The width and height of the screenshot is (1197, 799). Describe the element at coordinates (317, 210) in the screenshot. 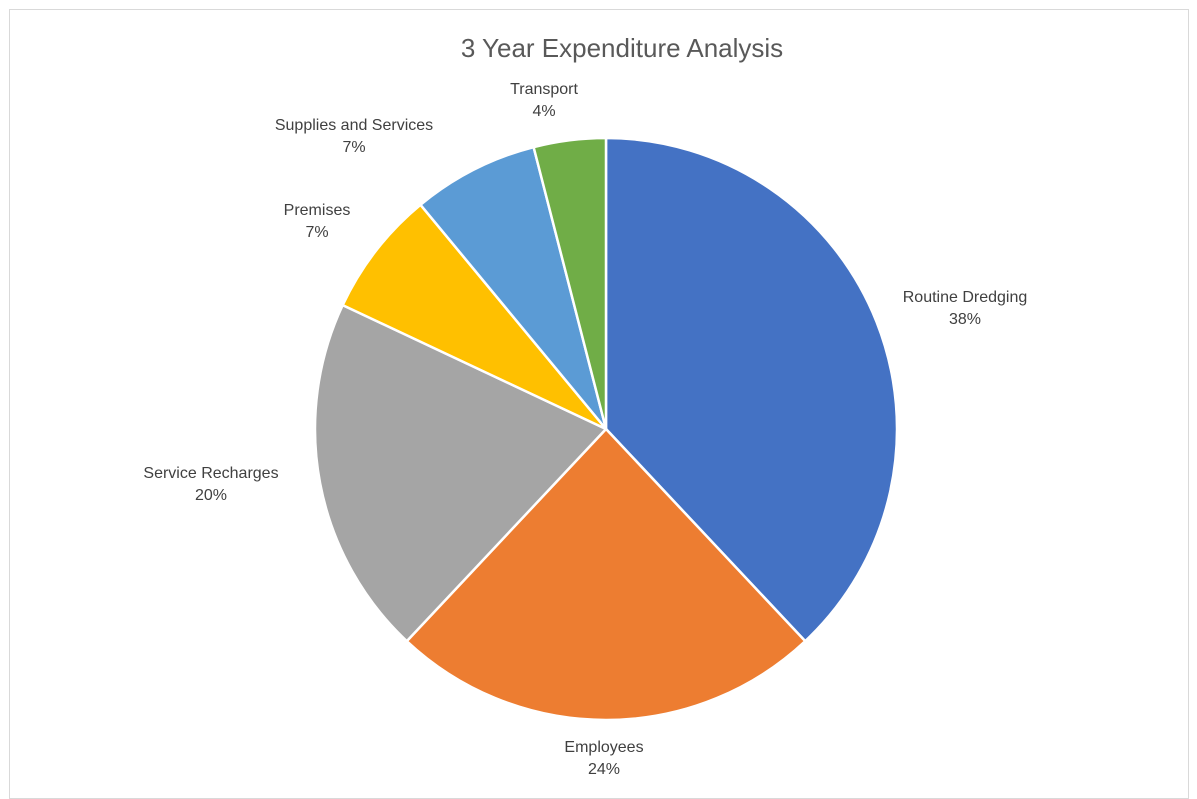

I see `data-label-category-premises: Premises` at that location.